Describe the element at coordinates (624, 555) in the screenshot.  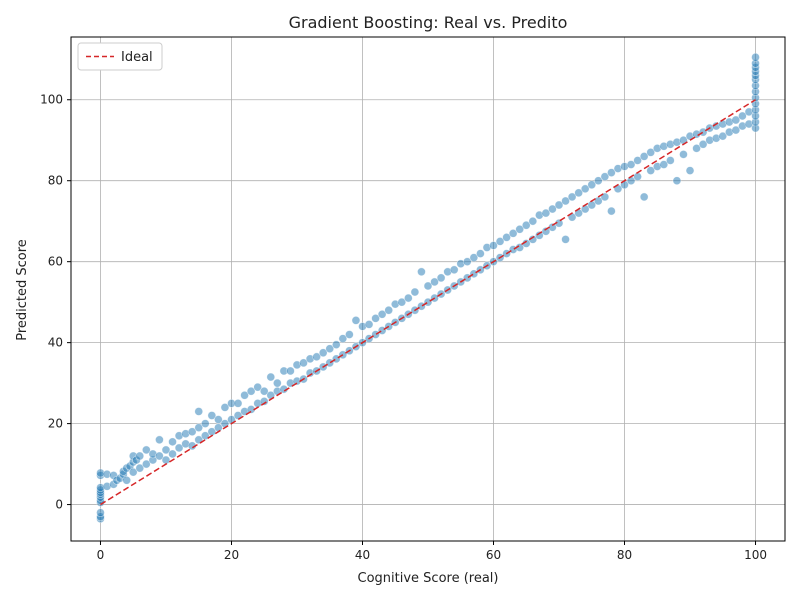
I see `x-tick-label: 80` at that location.